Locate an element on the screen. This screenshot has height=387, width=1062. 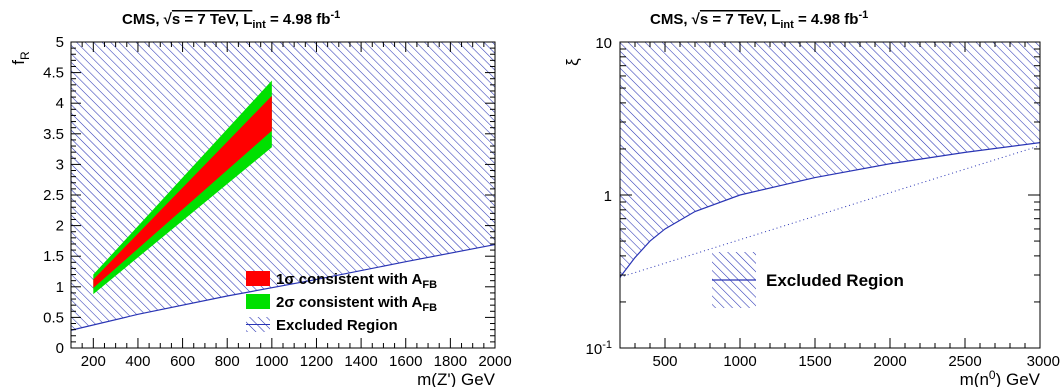
y-tick-label: 5 is located at coordinates (60, 42).